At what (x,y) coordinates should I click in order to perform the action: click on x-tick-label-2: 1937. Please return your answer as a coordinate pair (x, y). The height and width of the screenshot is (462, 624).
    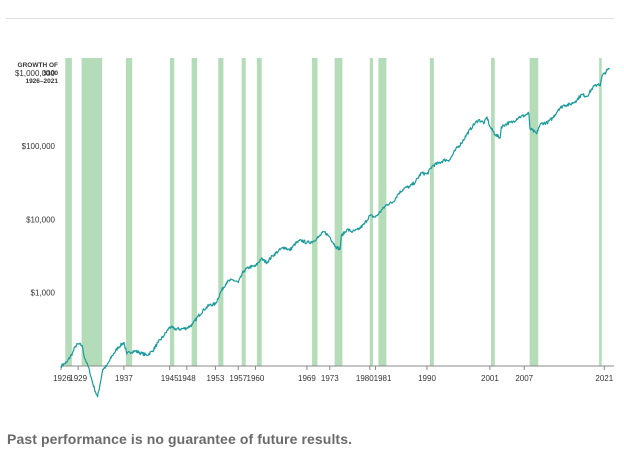
    Looking at the image, I should click on (124, 378).